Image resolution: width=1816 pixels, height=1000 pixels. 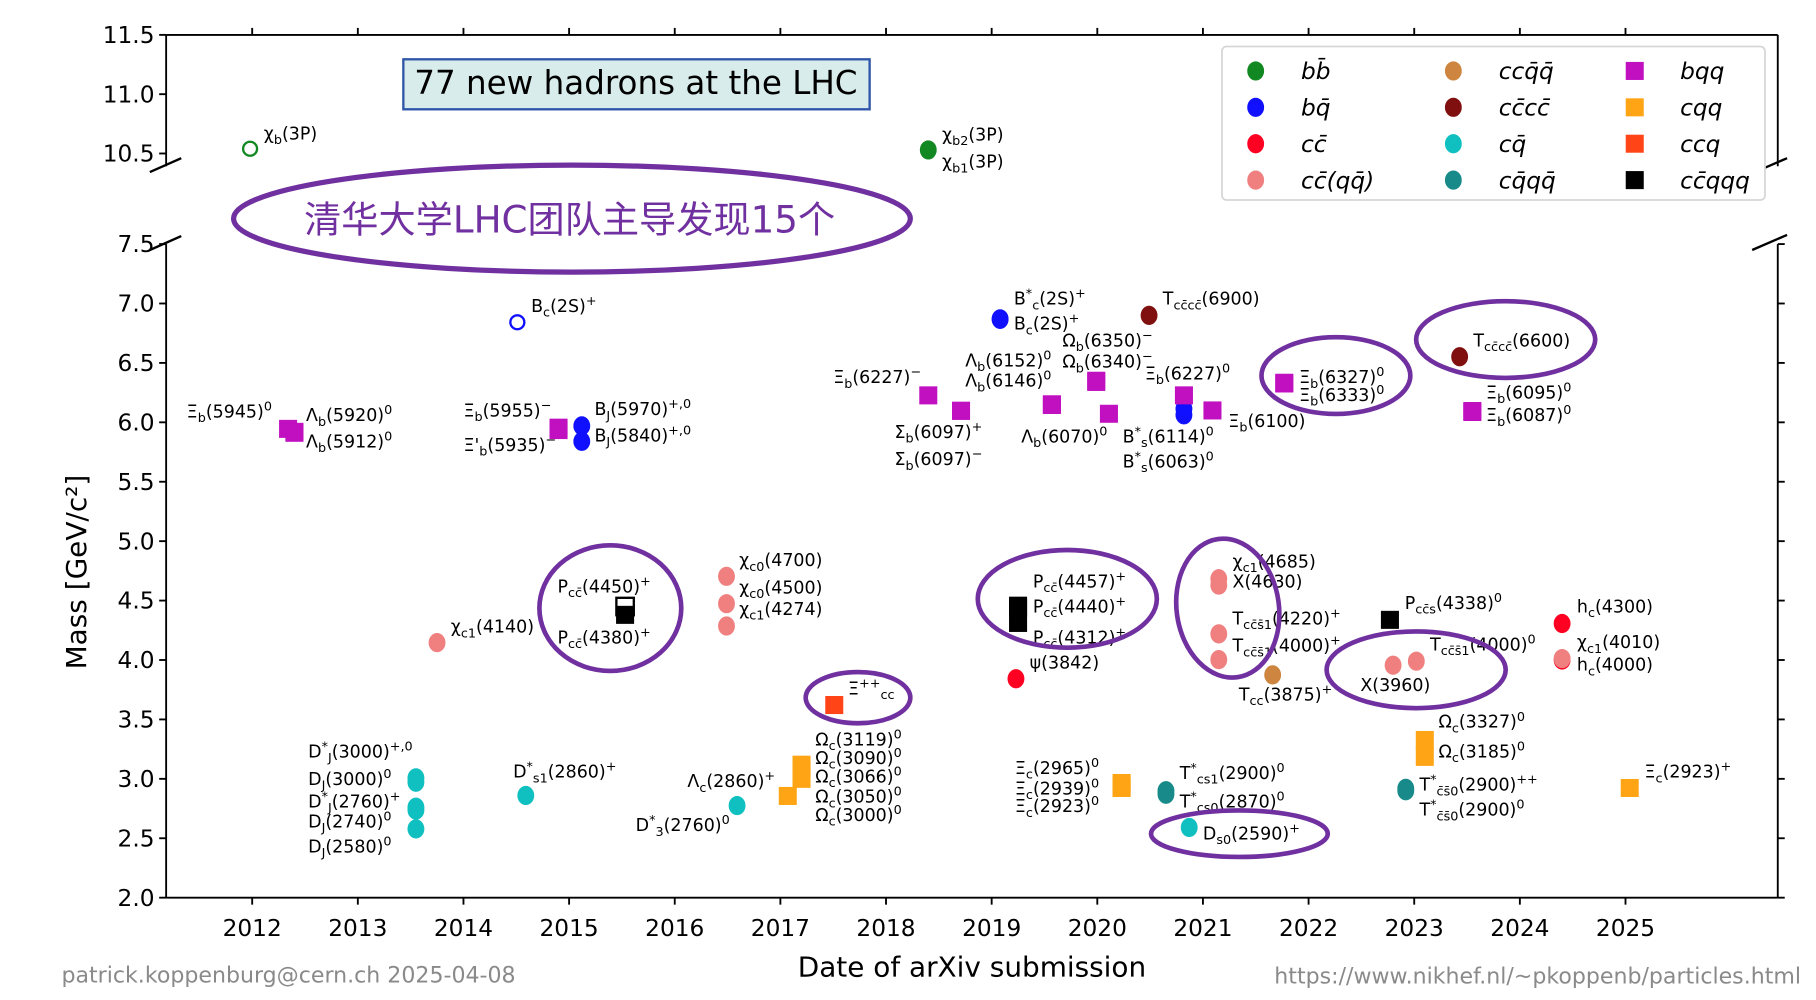 I want to click on legend-label-cccc: cc̄cc̄, so click(x=1525, y=107).